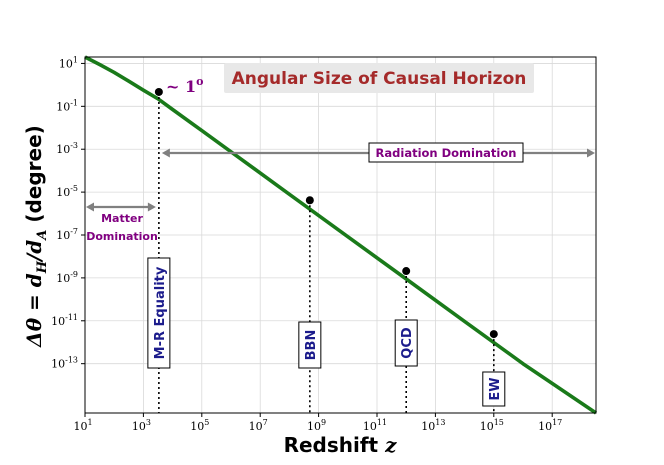 The image size is (664, 465). Describe the element at coordinates (67, 234) in the screenshot. I see `y-tick-label: 10⁻⁷` at that location.